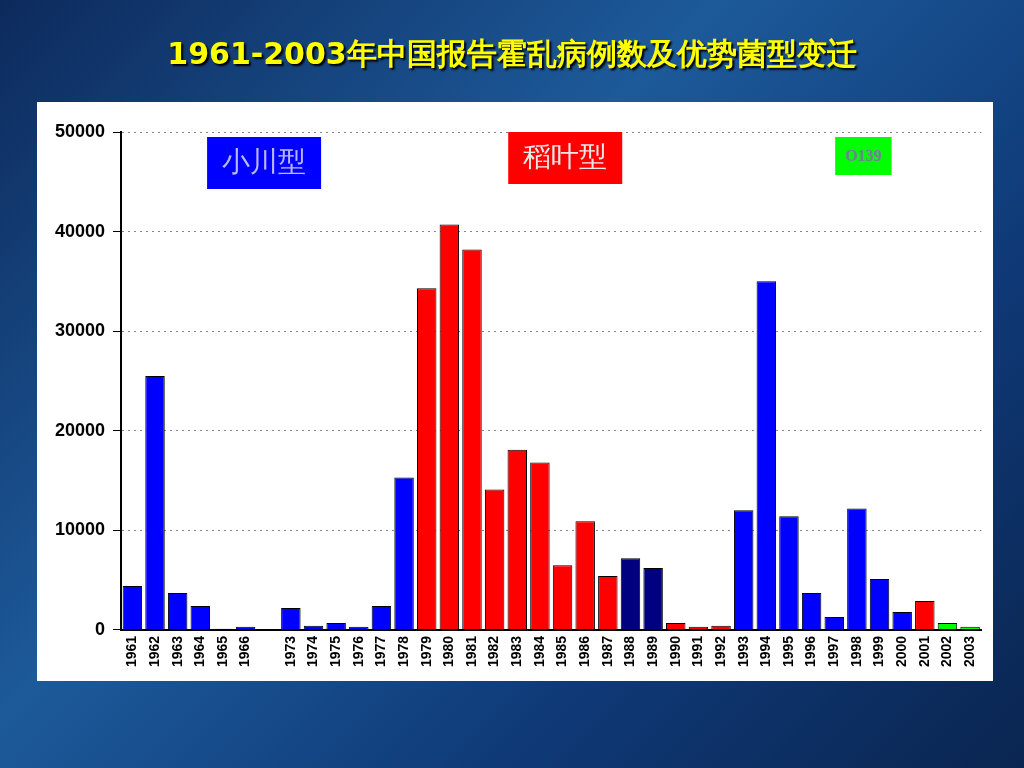  Describe the element at coordinates (335, 651) in the screenshot. I see `x-tick-label: 1975` at that location.